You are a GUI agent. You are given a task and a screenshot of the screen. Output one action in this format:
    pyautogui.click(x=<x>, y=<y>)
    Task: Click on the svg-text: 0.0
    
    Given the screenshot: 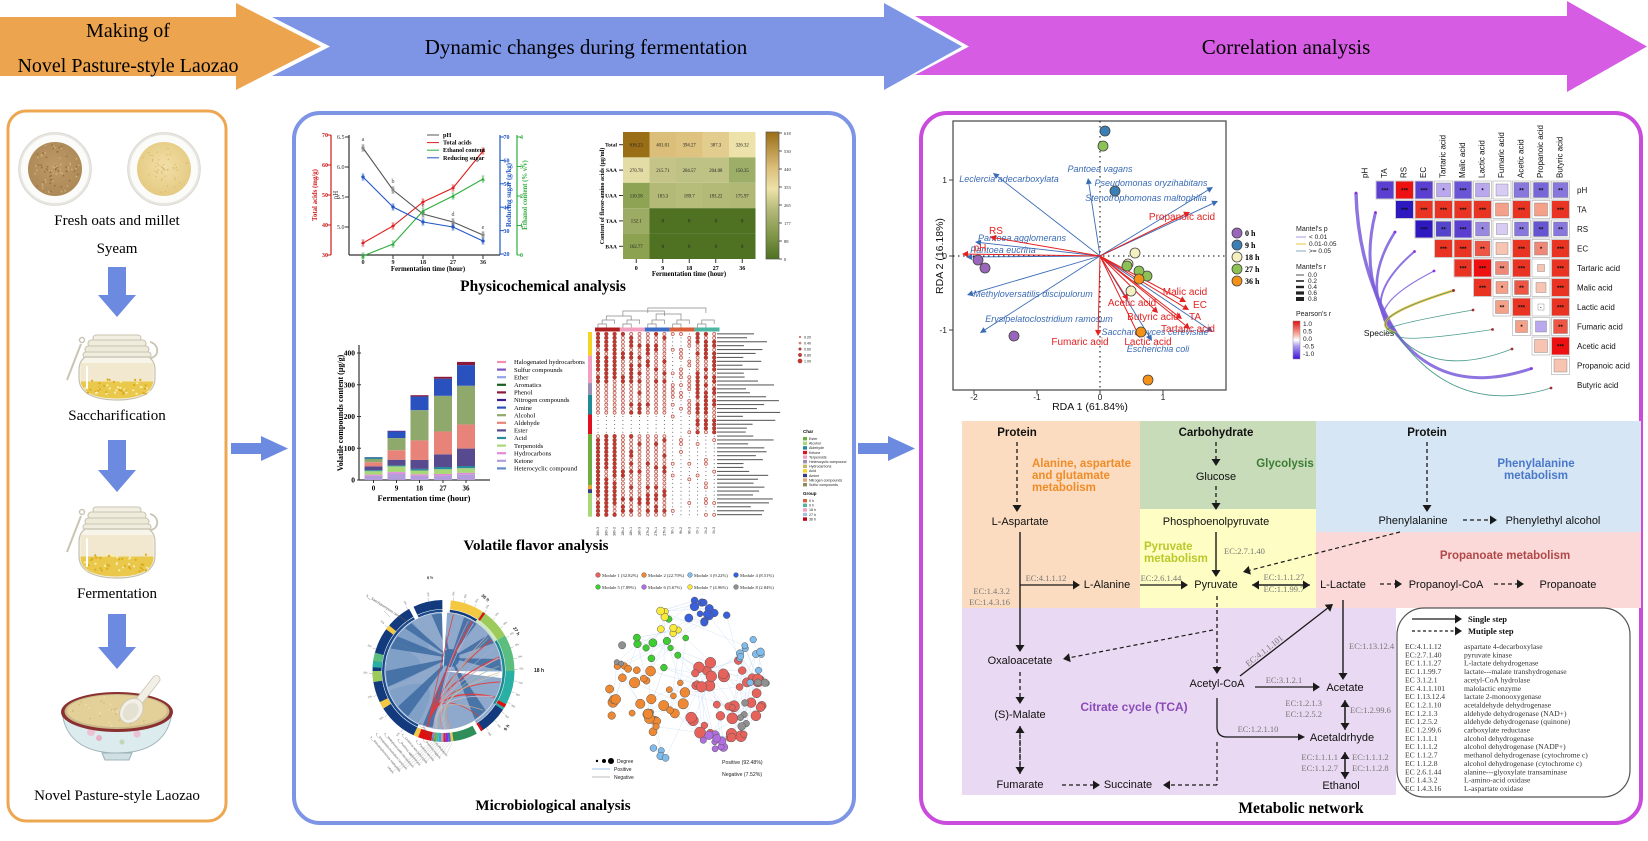 What is the action you would take?
    pyautogui.click(x=1312, y=275)
    